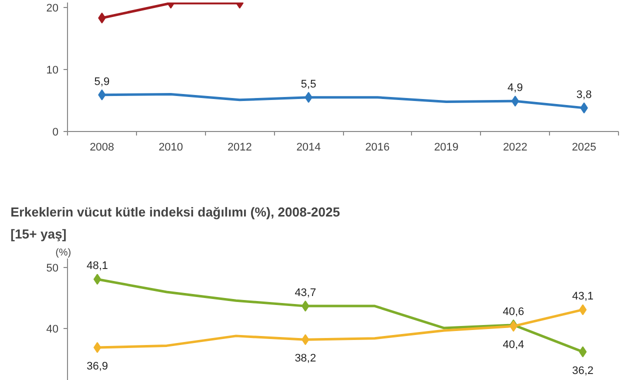  What do you see at coordinates (102, 148) in the screenshot?
I see `x-tick-label: 2008` at bounding box center [102, 148].